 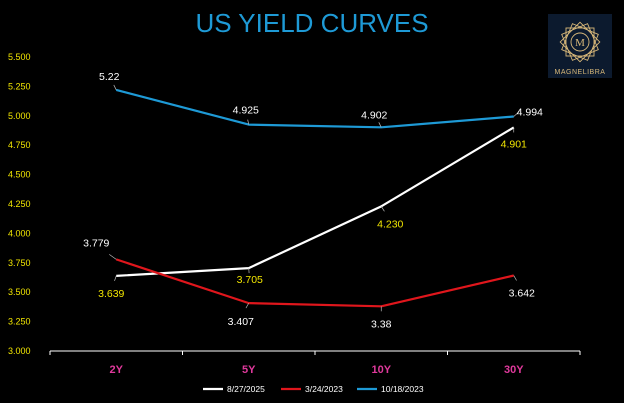 I want to click on chart-title: US YIELD CURVES, so click(x=311, y=23).